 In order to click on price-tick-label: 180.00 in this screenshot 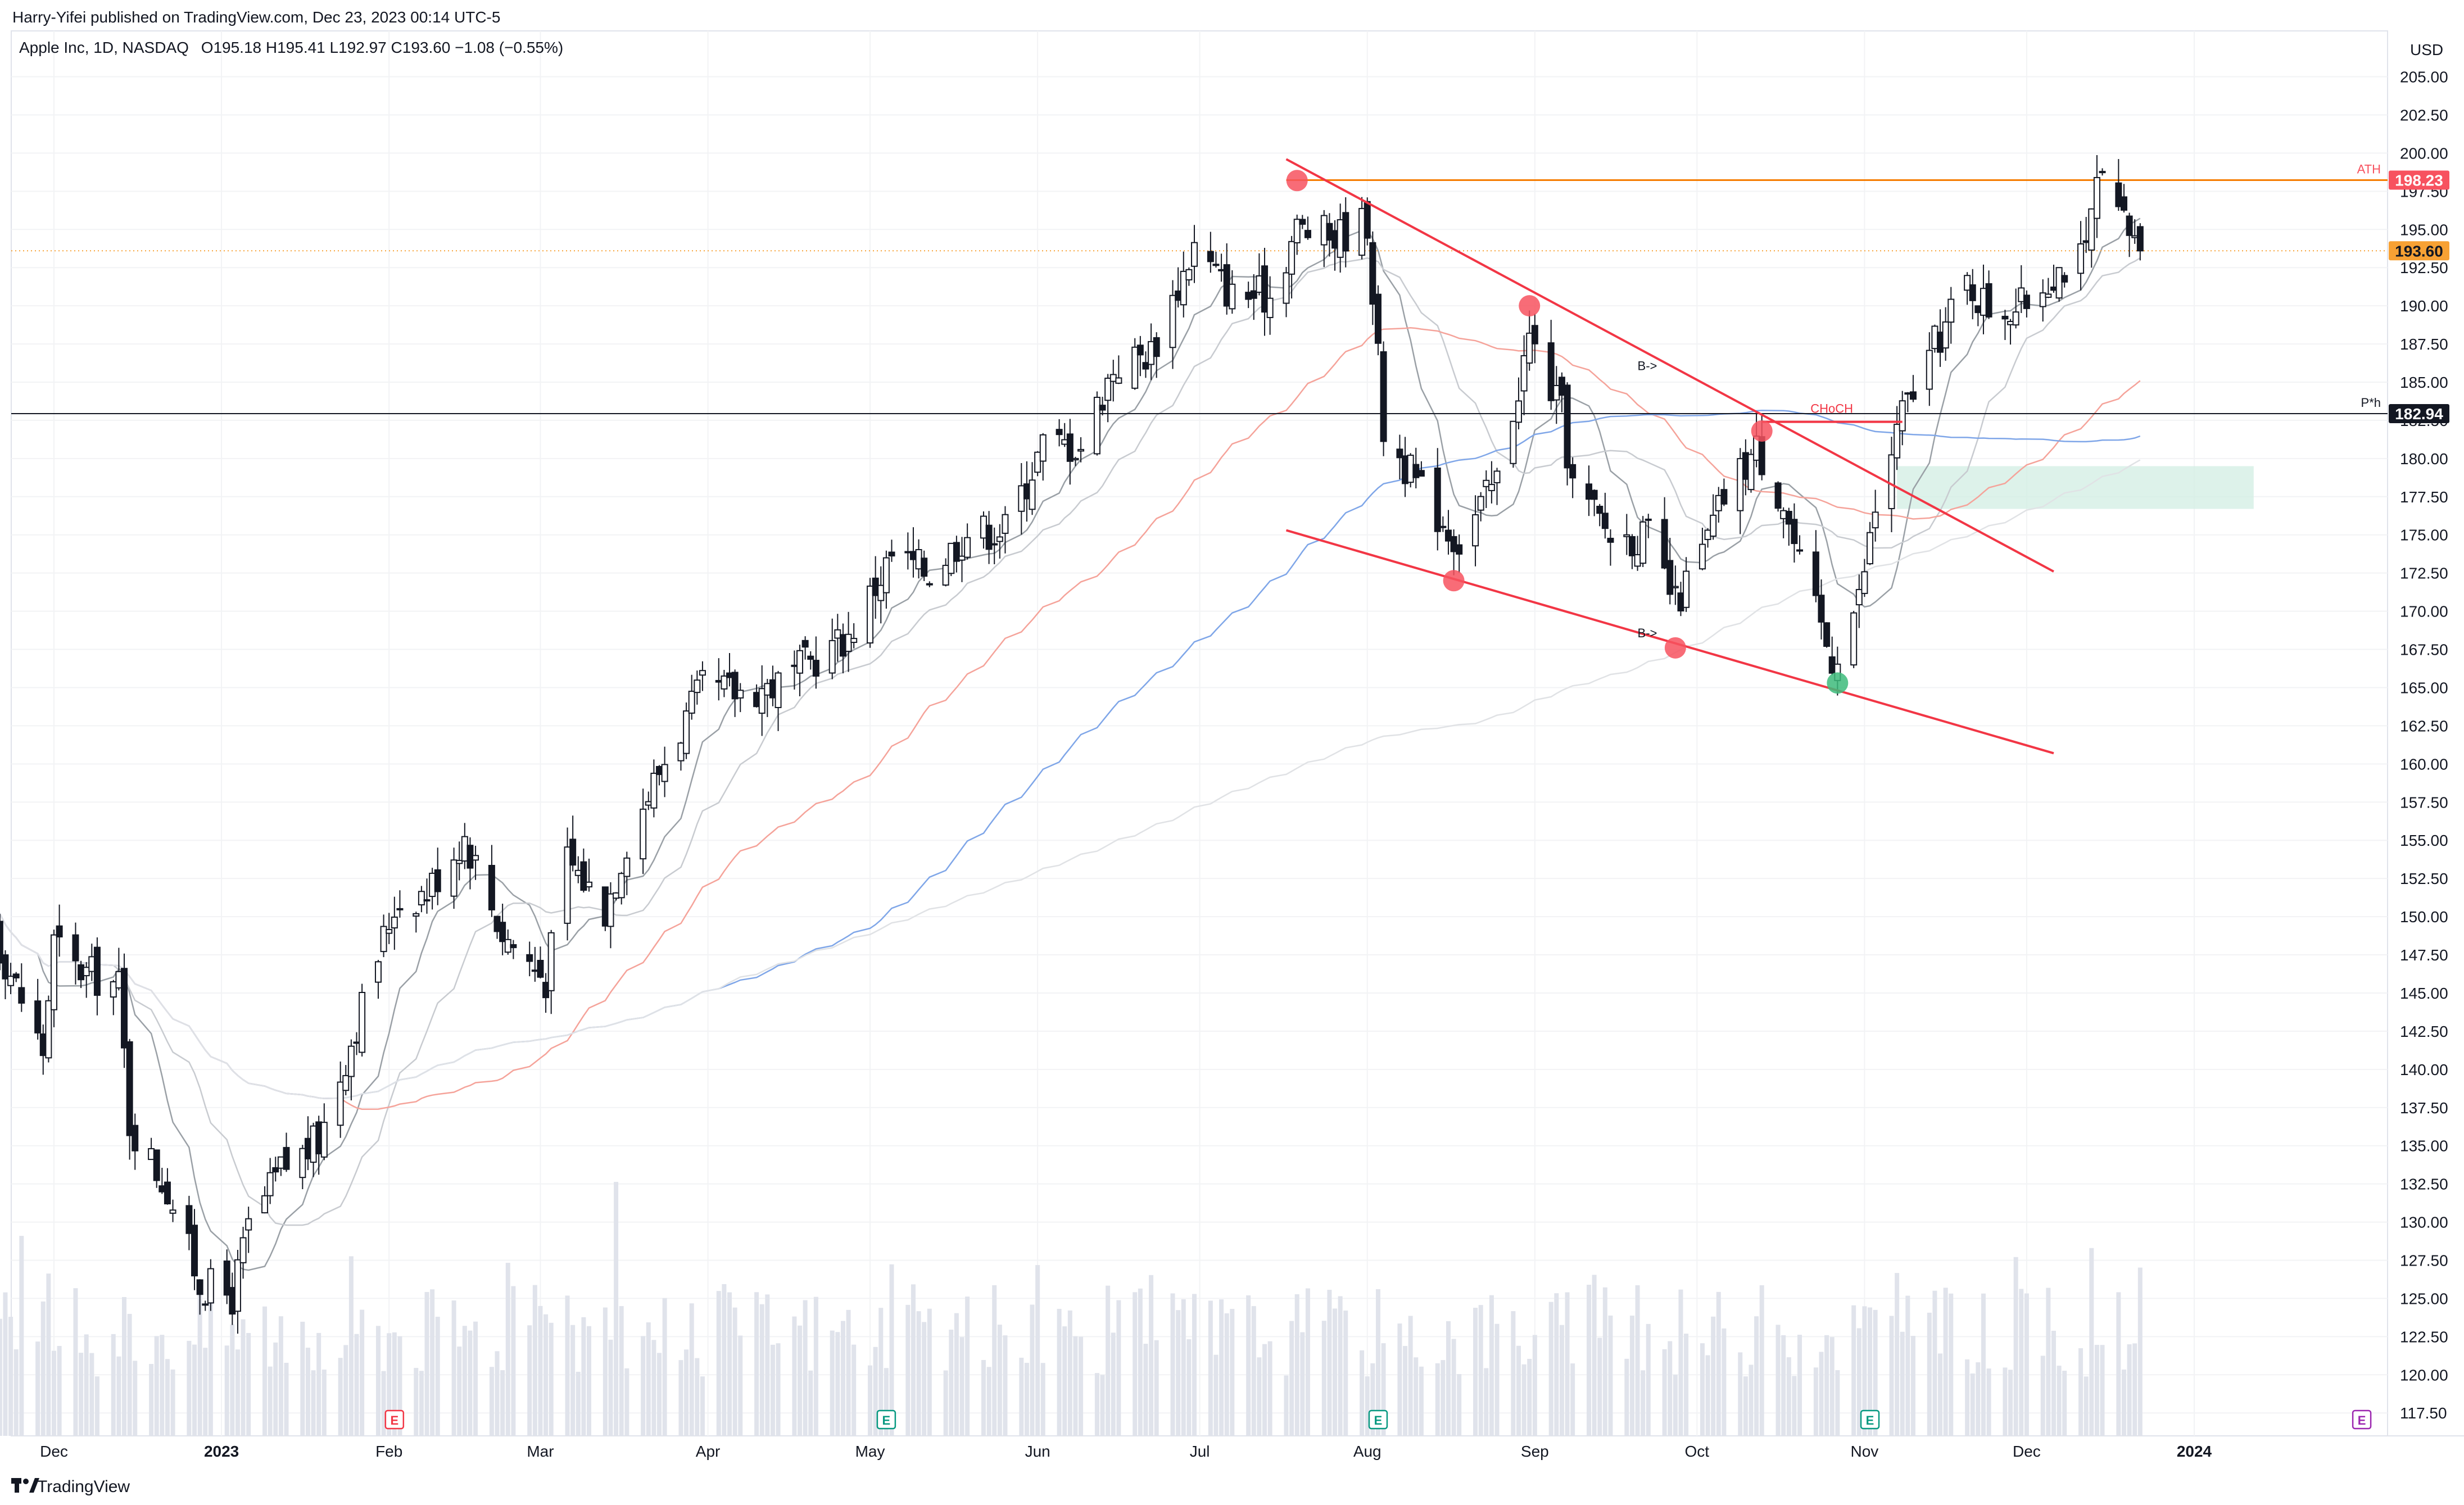, I will do `click(2424, 459)`.